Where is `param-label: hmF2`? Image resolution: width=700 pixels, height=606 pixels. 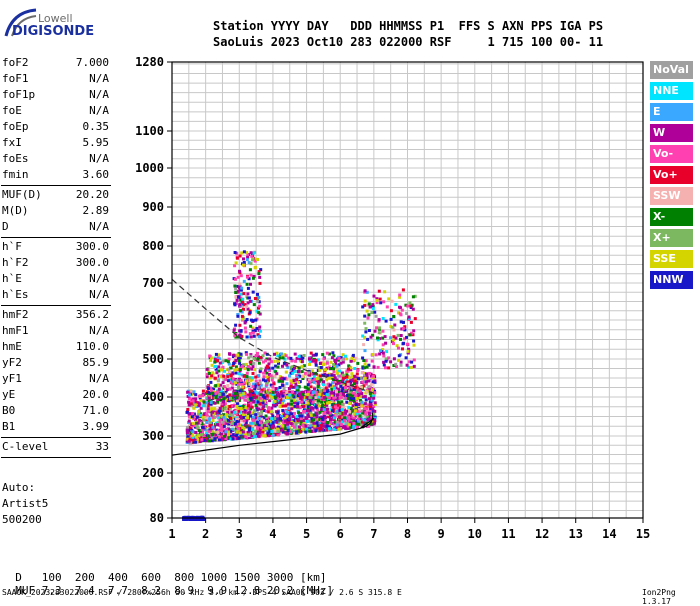 param-label: hmF2 is located at coordinates (15, 314).